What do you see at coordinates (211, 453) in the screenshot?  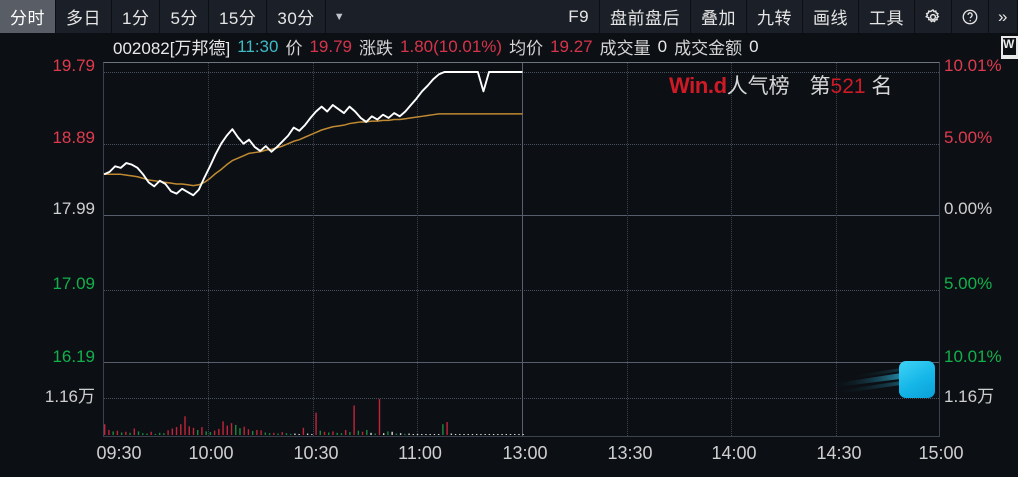 I see `x-axis-label: 10:00` at bounding box center [211, 453].